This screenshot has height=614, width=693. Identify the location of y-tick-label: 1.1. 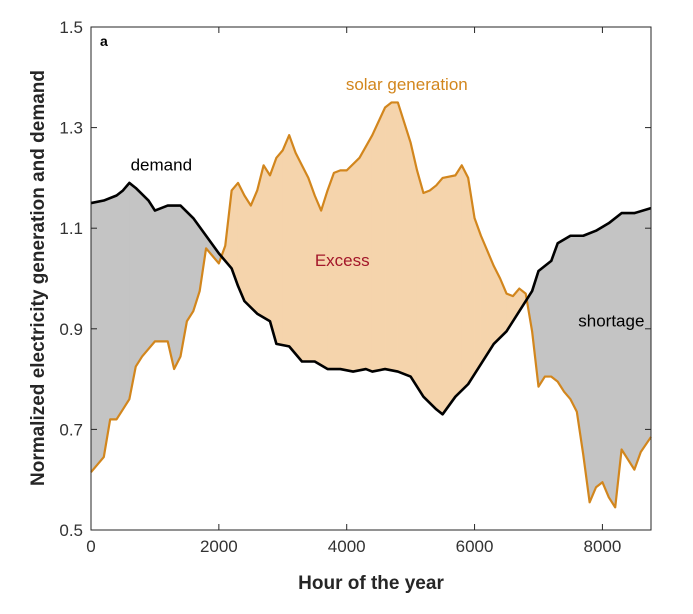
(71, 228).